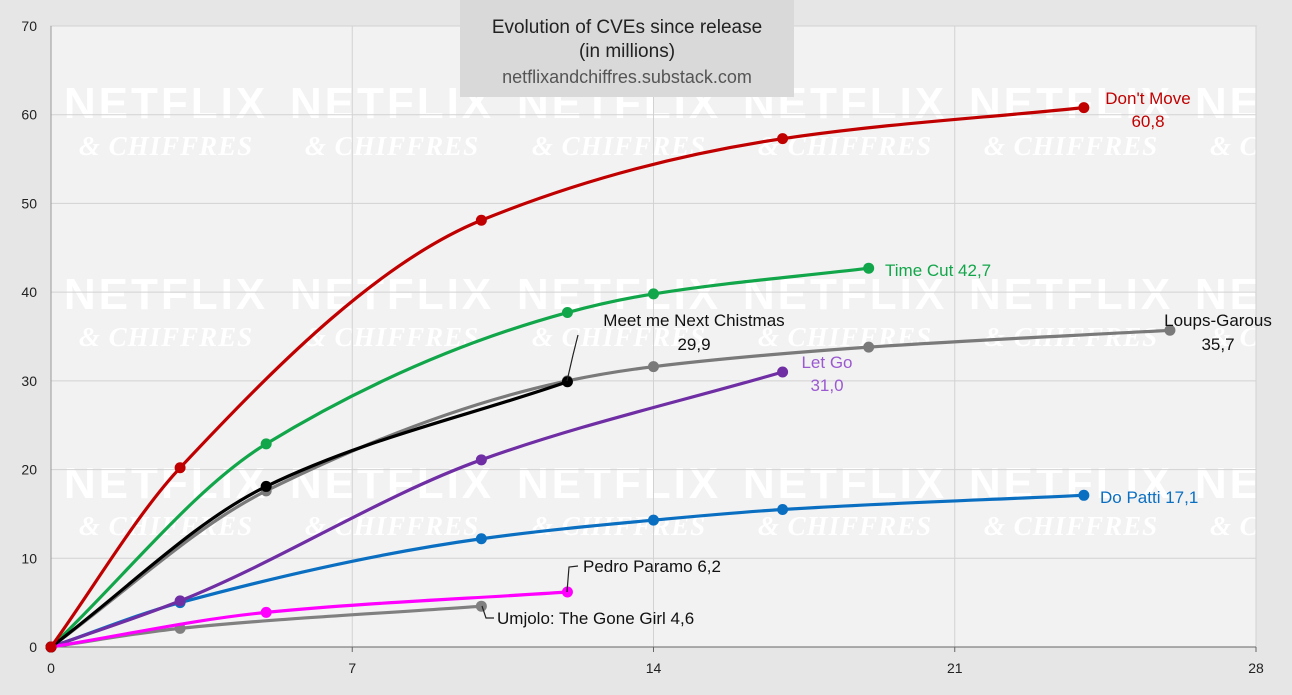  I want to click on series-label: Loups-Garous, so click(1218, 320).